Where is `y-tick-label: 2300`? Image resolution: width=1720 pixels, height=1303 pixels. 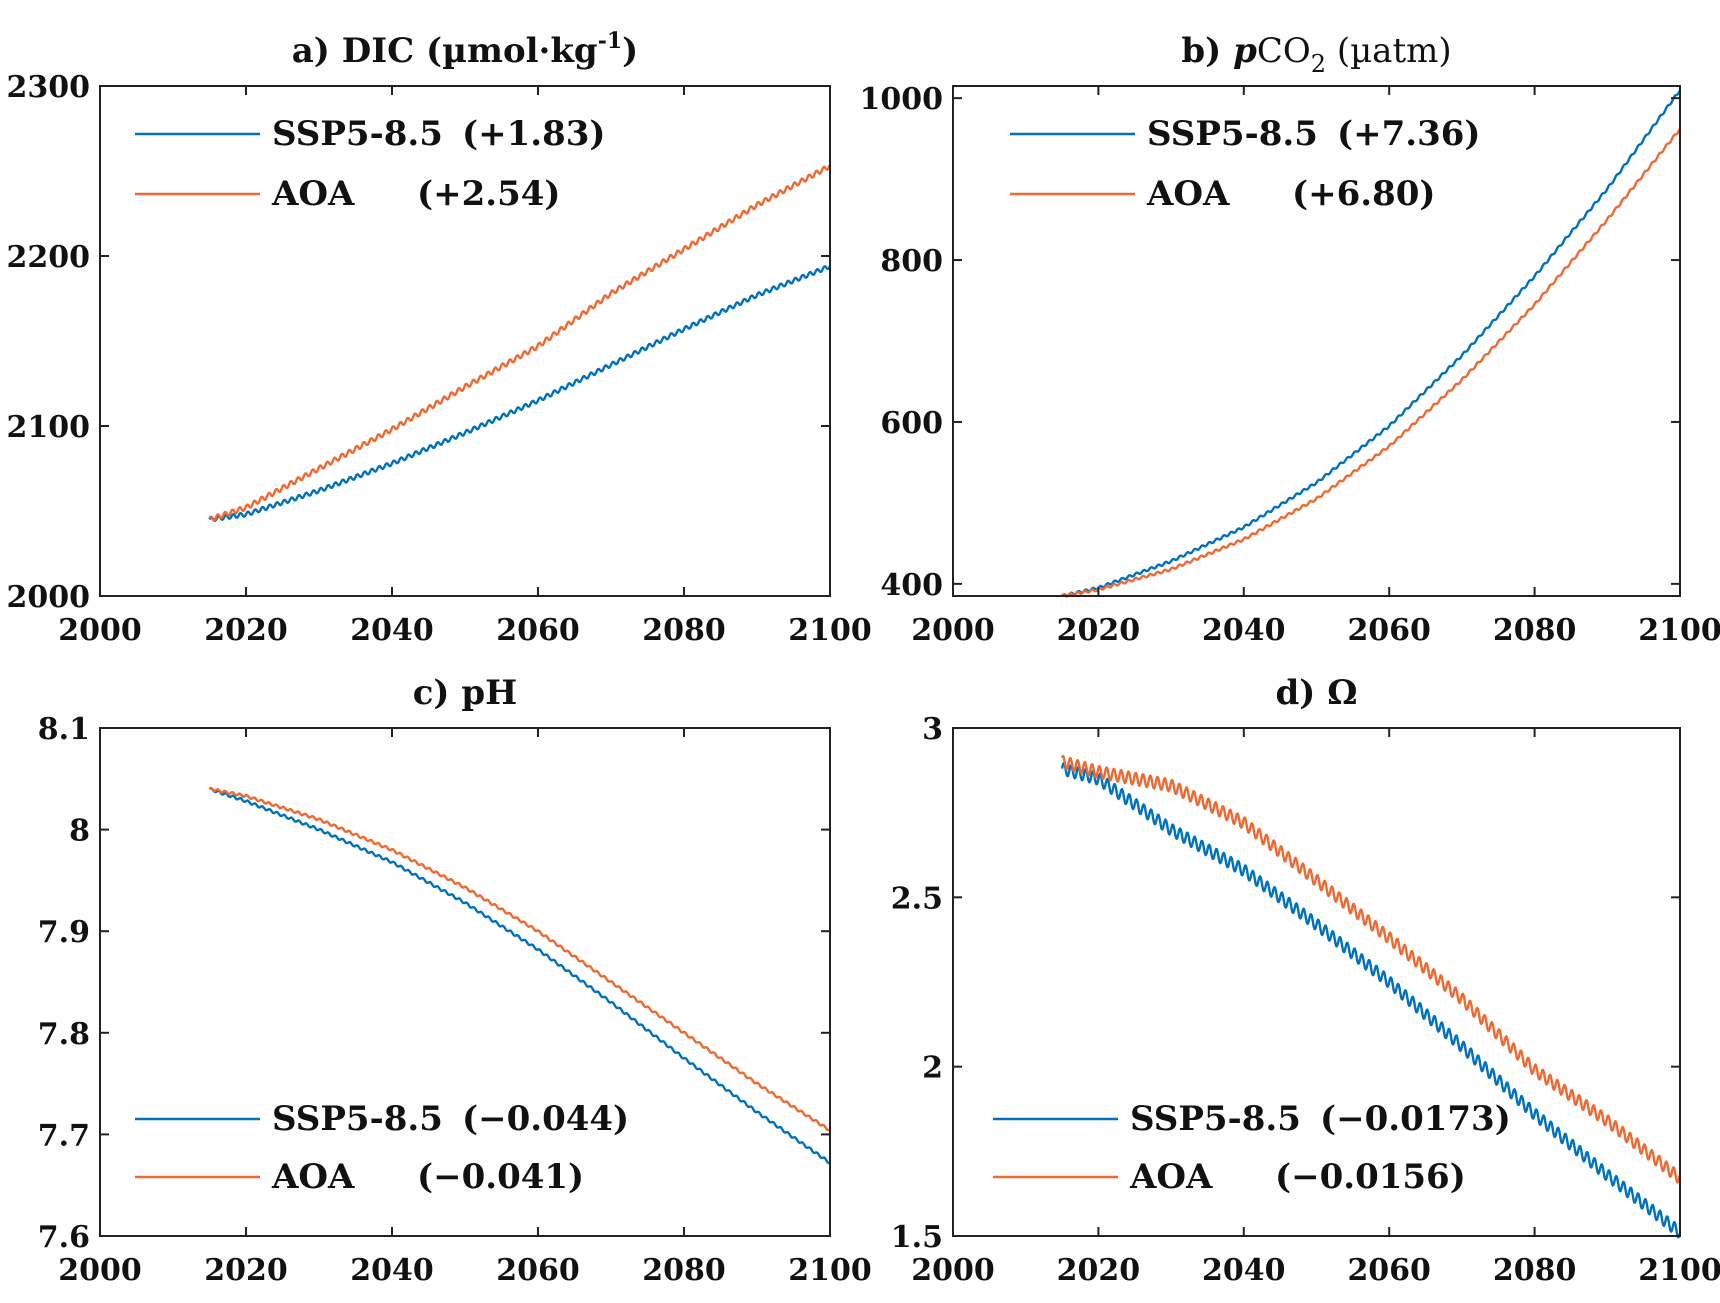 y-tick-label: 2300 is located at coordinates (49, 87).